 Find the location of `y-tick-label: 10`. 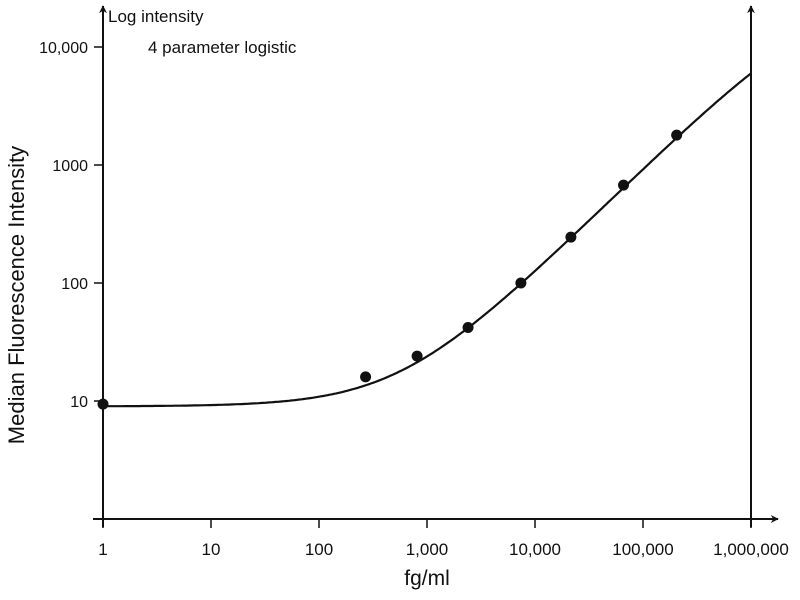

y-tick-label: 10 is located at coordinates (79, 402).